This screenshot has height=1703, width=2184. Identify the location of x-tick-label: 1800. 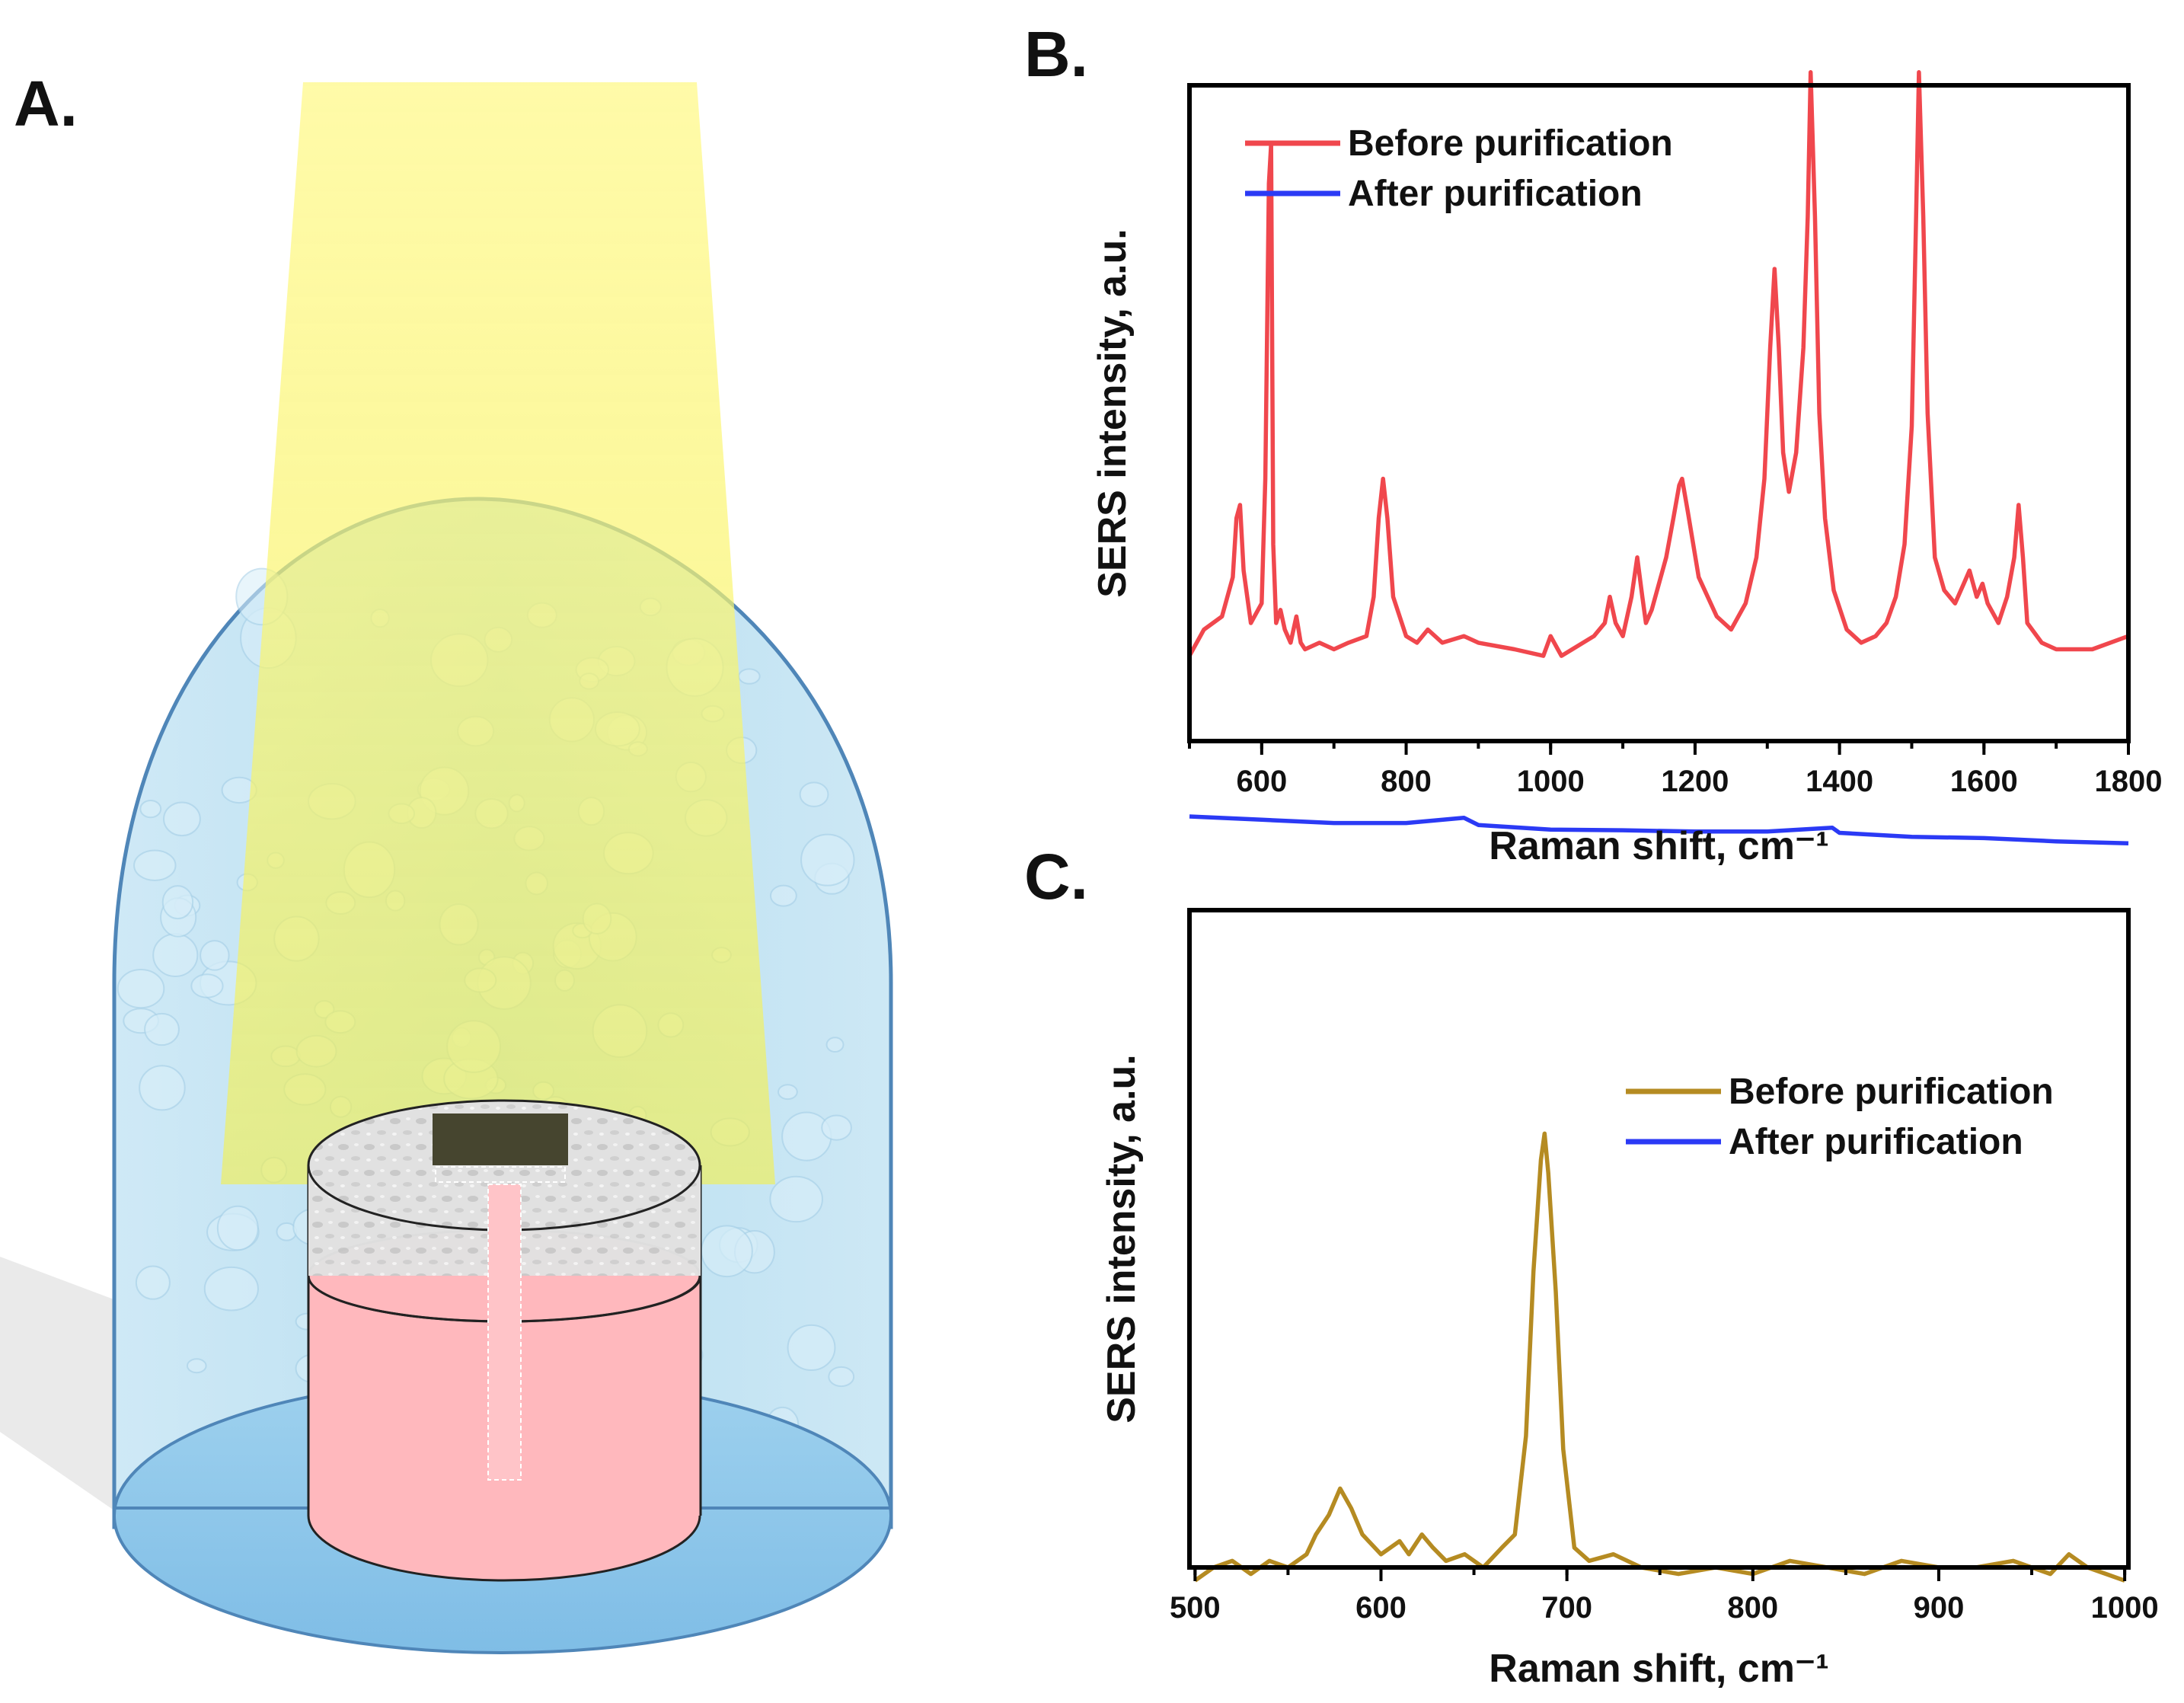
(2129, 782).